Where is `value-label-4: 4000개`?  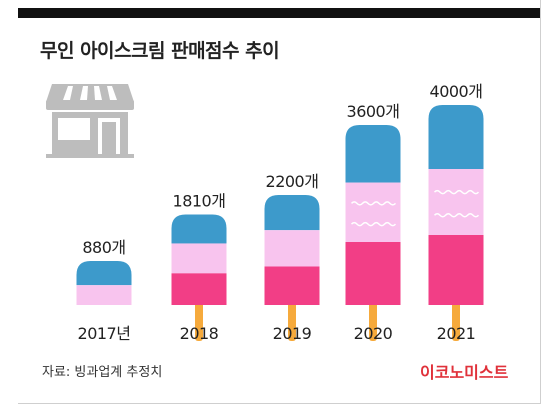
value-label-4: 4000개 is located at coordinates (456, 91).